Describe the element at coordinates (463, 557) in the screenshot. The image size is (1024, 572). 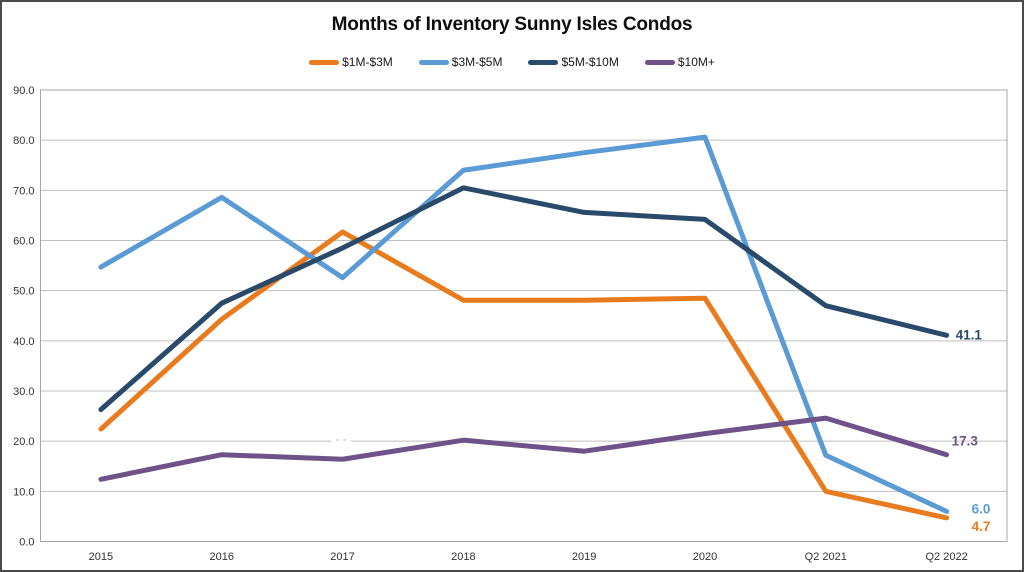
I see `x-axis-tick-label: 2018` at that location.